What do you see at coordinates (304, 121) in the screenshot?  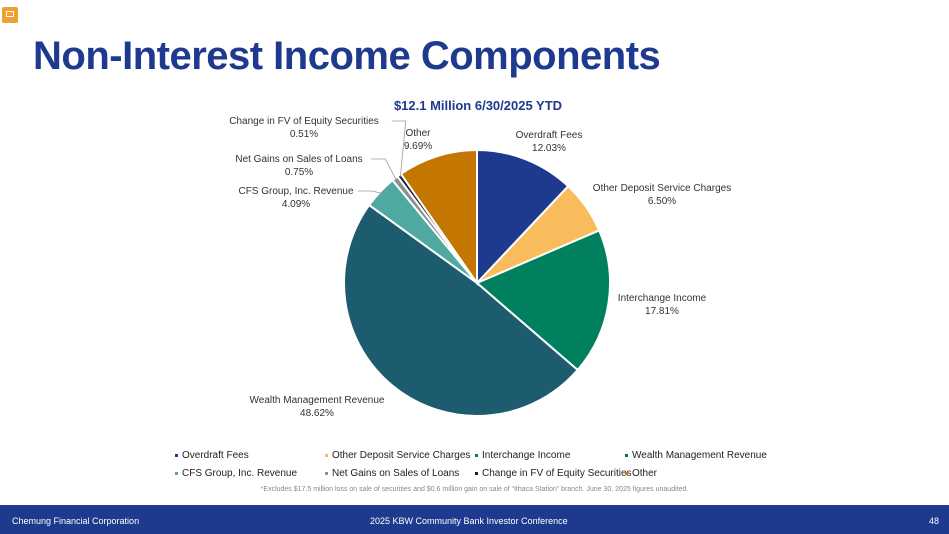 I see `slice-label-name: Change in FV of Equity Securities` at bounding box center [304, 121].